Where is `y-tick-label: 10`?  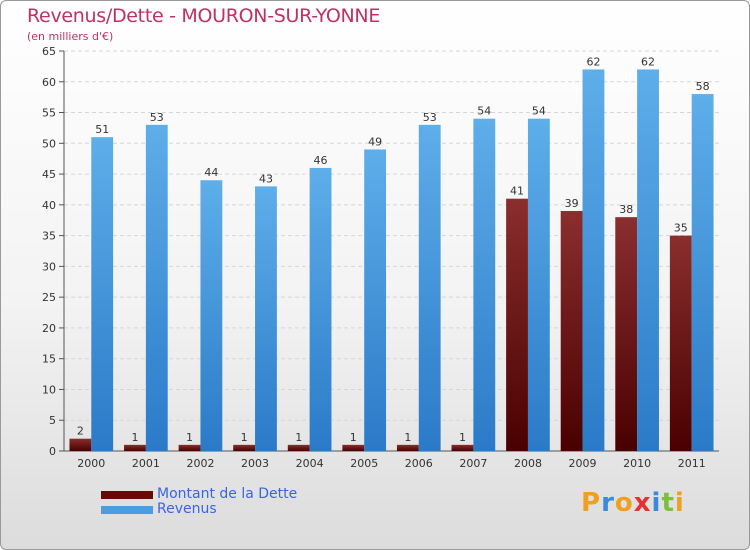 y-tick-label: 10 is located at coordinates (49, 389).